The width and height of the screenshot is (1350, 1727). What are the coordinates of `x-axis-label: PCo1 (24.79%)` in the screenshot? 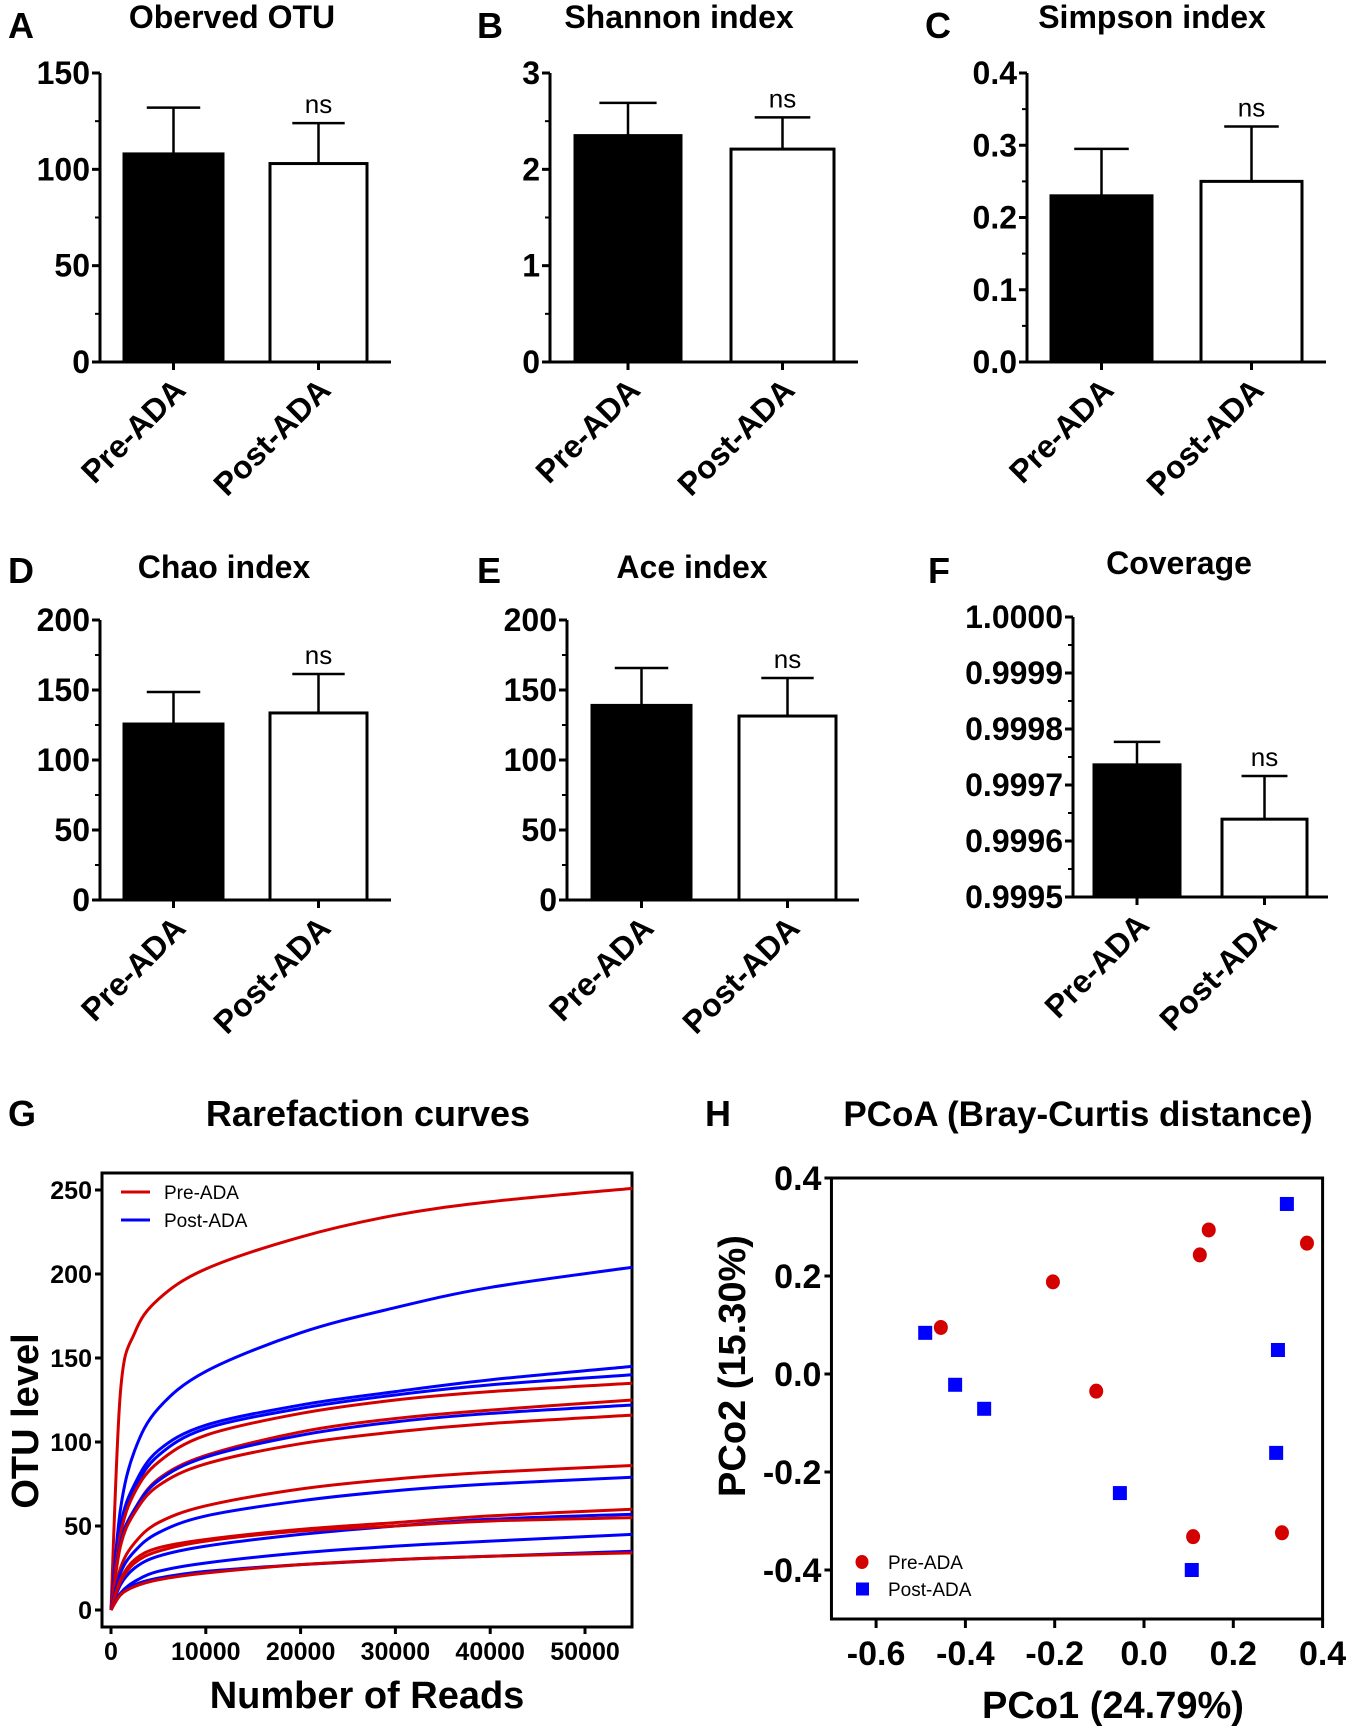 It's located at (1113, 1706).